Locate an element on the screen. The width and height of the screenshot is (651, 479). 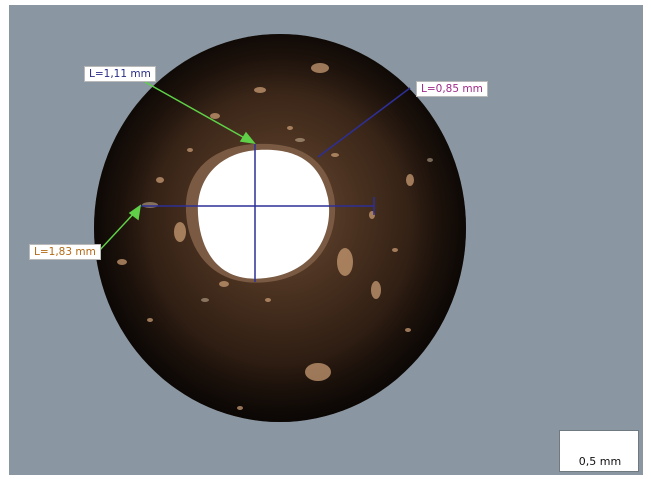
measurement-label-hole-width: L=1,83 mm is located at coordinates (65, 252).